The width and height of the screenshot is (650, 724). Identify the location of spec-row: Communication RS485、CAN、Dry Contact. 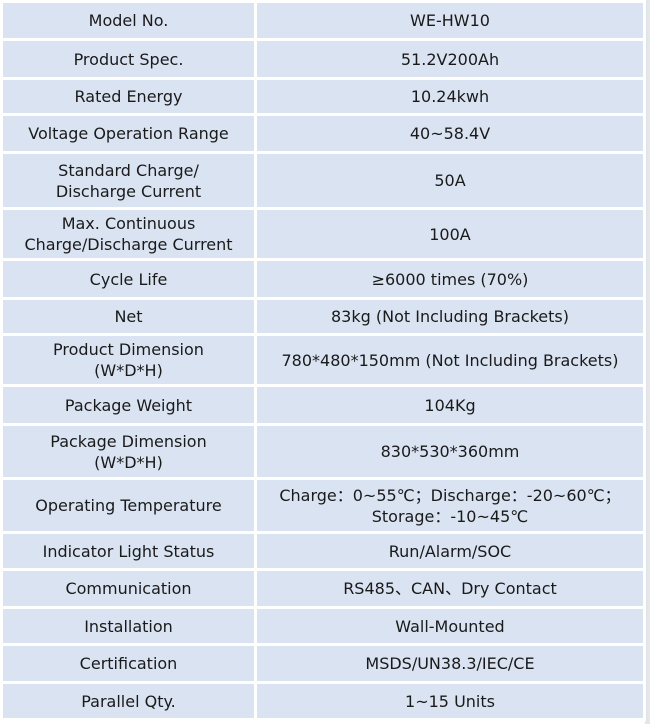
(323, 588).